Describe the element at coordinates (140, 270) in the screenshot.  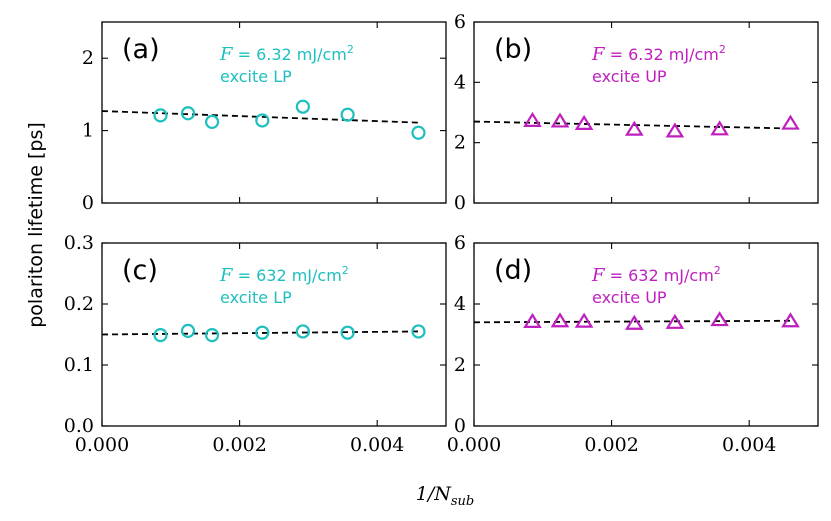
I see `panel-c-label: (c)` at that location.